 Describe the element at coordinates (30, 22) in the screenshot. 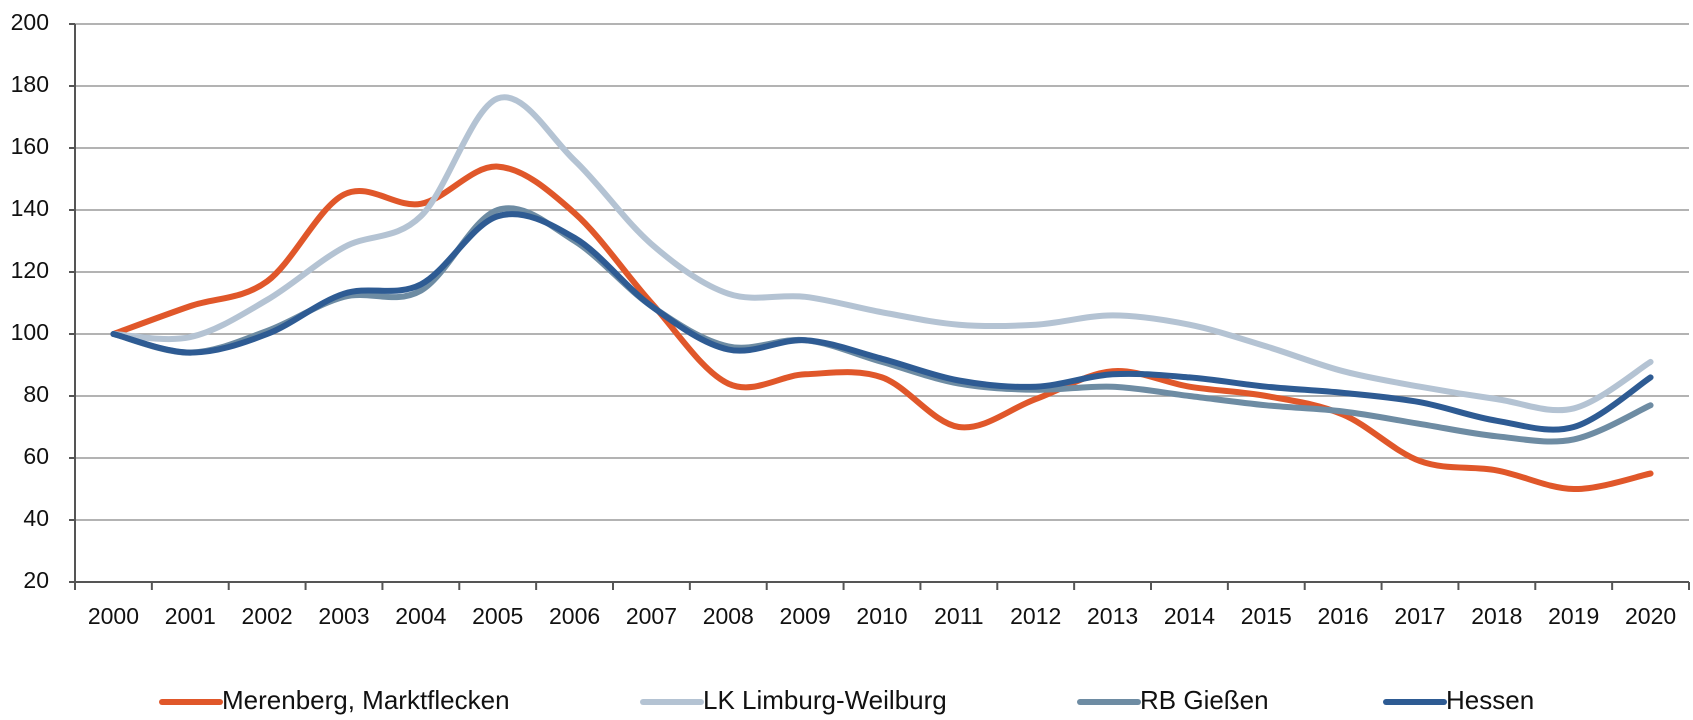

I see `y-tick-label: 200` at that location.